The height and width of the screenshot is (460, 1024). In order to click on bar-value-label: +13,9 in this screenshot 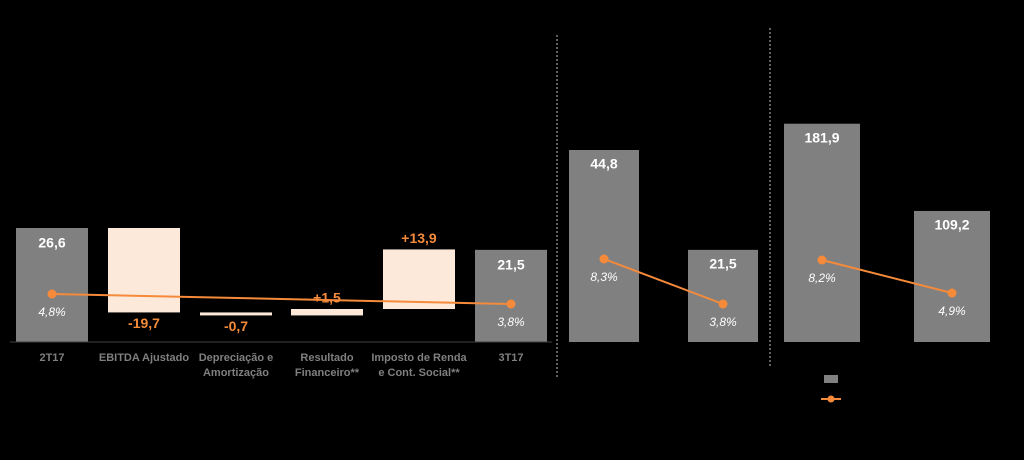, I will do `click(419, 238)`.